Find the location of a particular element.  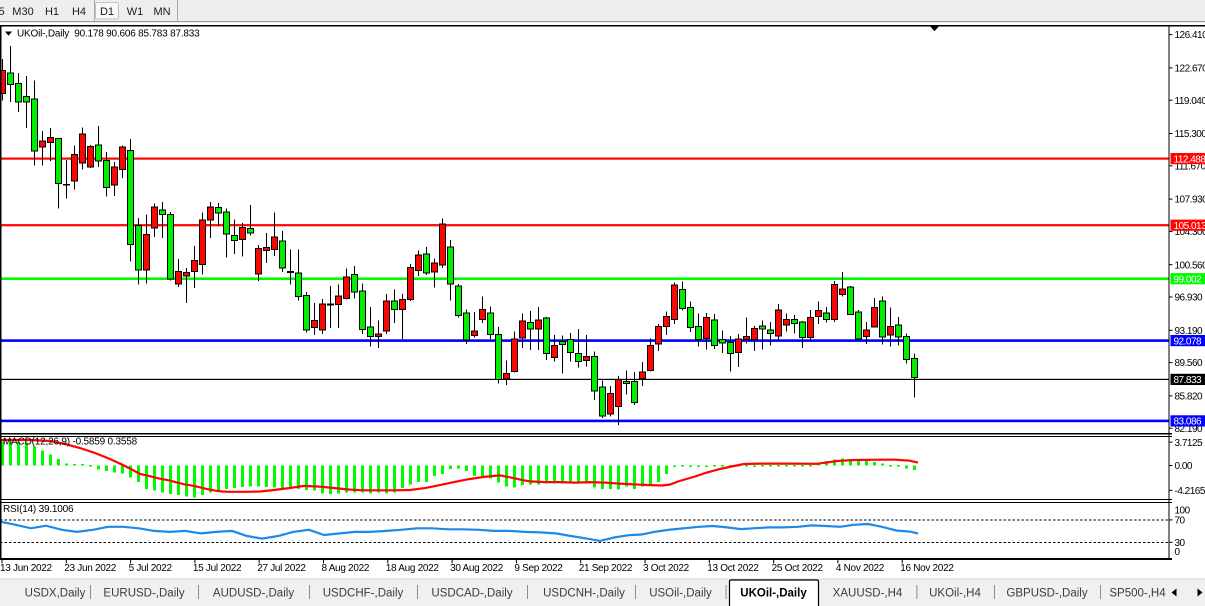

svg-text: MACD(12,26,9) -0.5859 0.3558 is located at coordinates (70, 442).